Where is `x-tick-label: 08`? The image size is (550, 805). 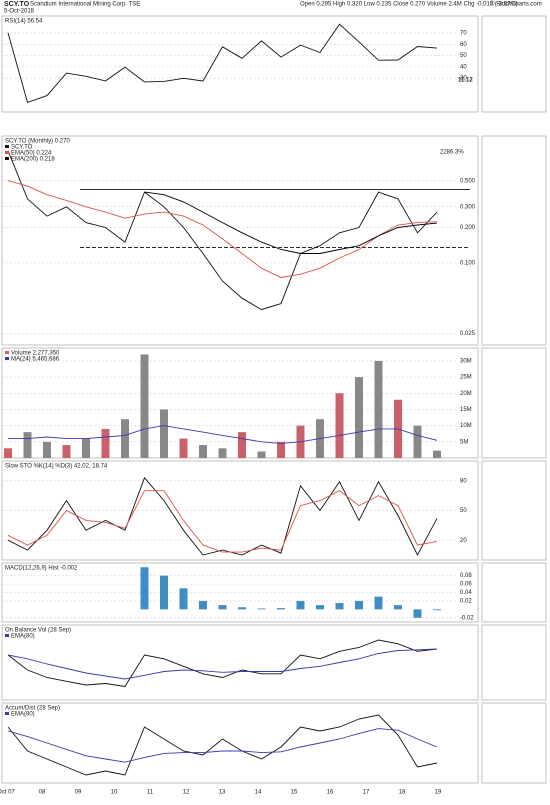 x-tick-label: 08 is located at coordinates (42, 793).